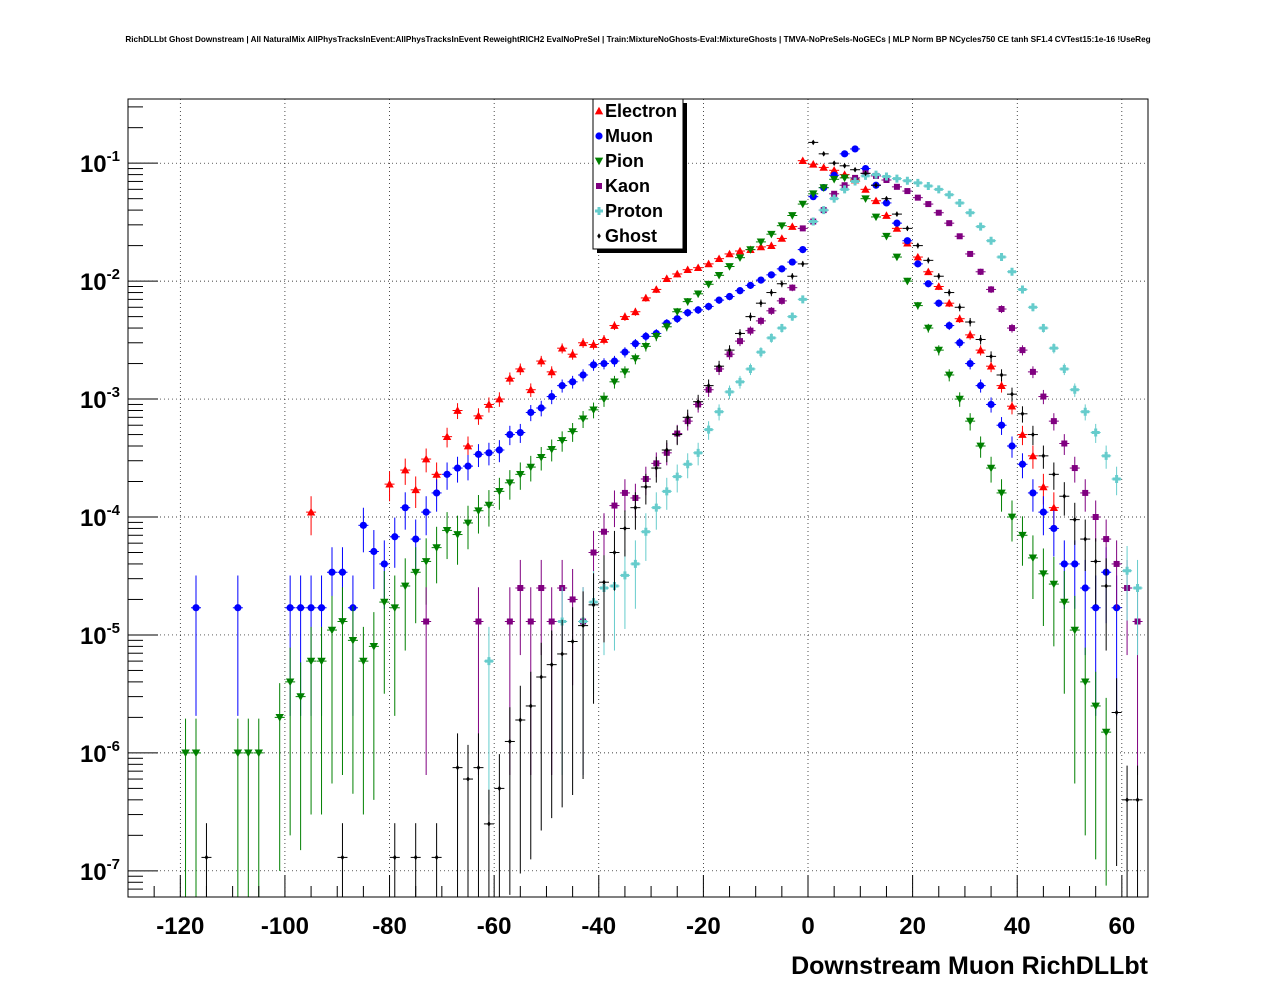 The width and height of the screenshot is (1276, 996). What do you see at coordinates (631, 236) in the screenshot?
I see `legend-label-ghost: Ghost` at bounding box center [631, 236].